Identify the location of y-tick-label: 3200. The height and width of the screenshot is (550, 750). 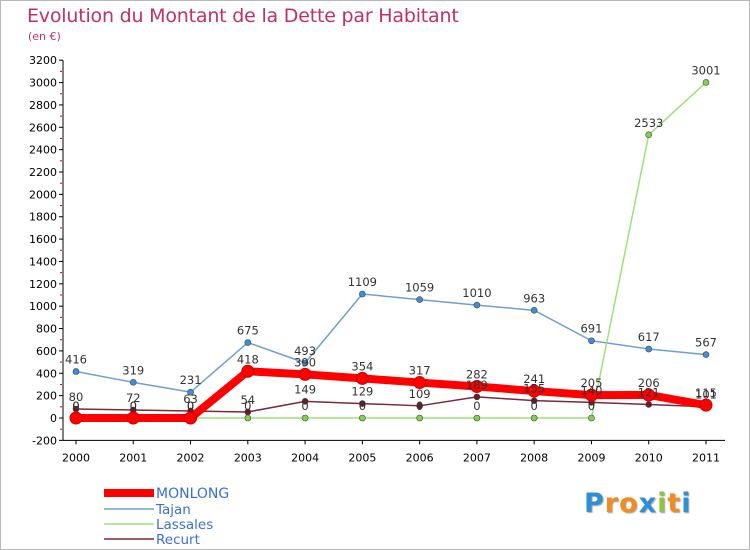
(43, 60).